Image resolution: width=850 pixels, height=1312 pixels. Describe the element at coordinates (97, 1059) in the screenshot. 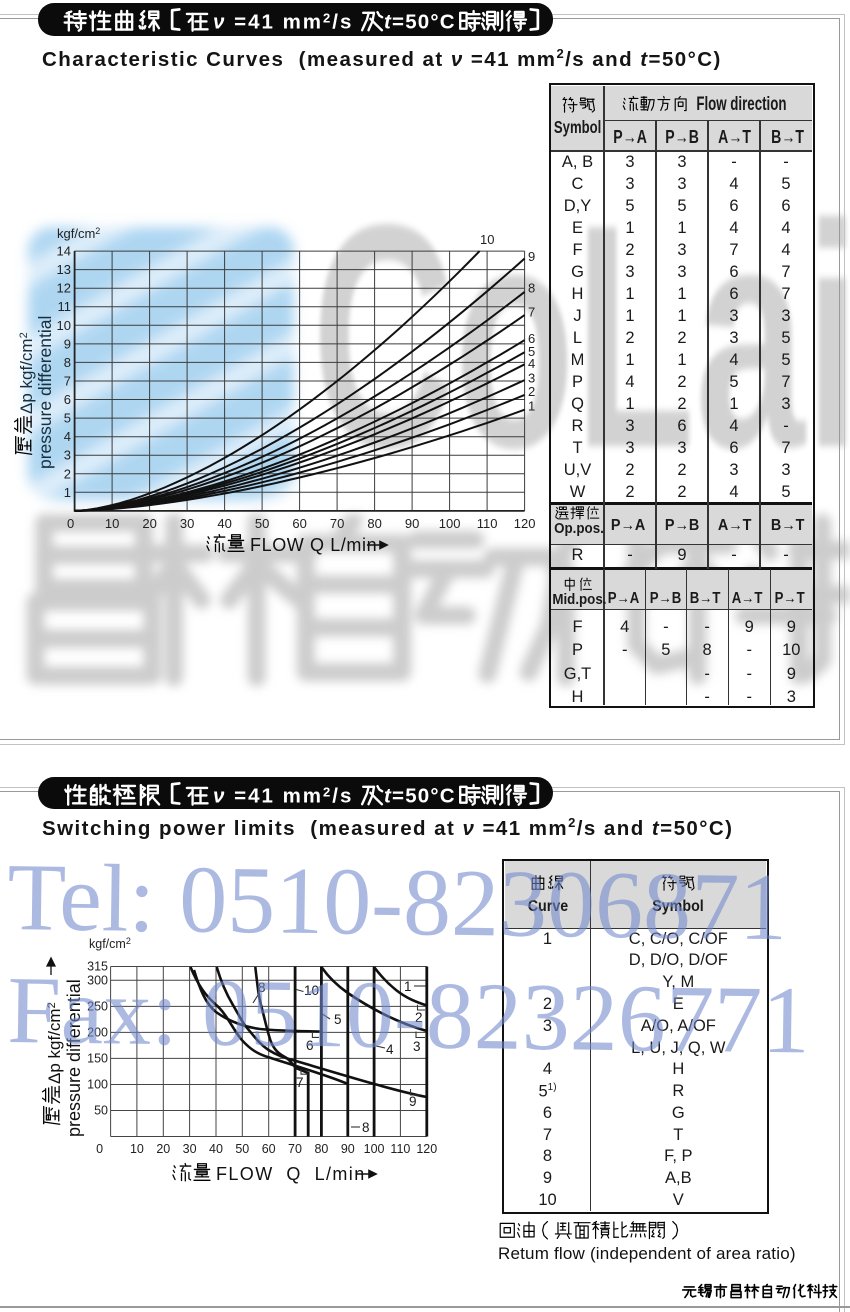

I see `svg-text: 150` at that location.